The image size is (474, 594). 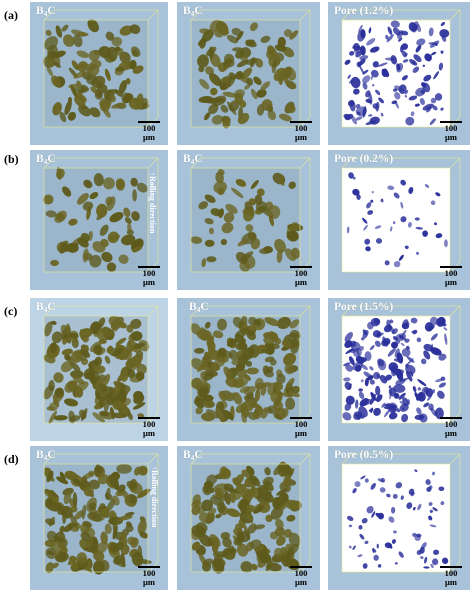 I want to click on panel-c-1: B4C 100 μm, so click(x=99, y=369).